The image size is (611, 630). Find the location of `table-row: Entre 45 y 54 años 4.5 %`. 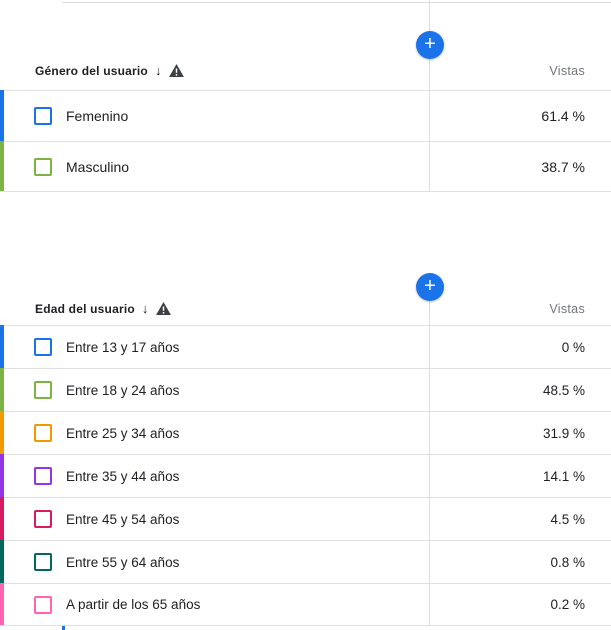

table-row: Entre 45 y 54 años 4.5 % is located at coordinates (305, 518).